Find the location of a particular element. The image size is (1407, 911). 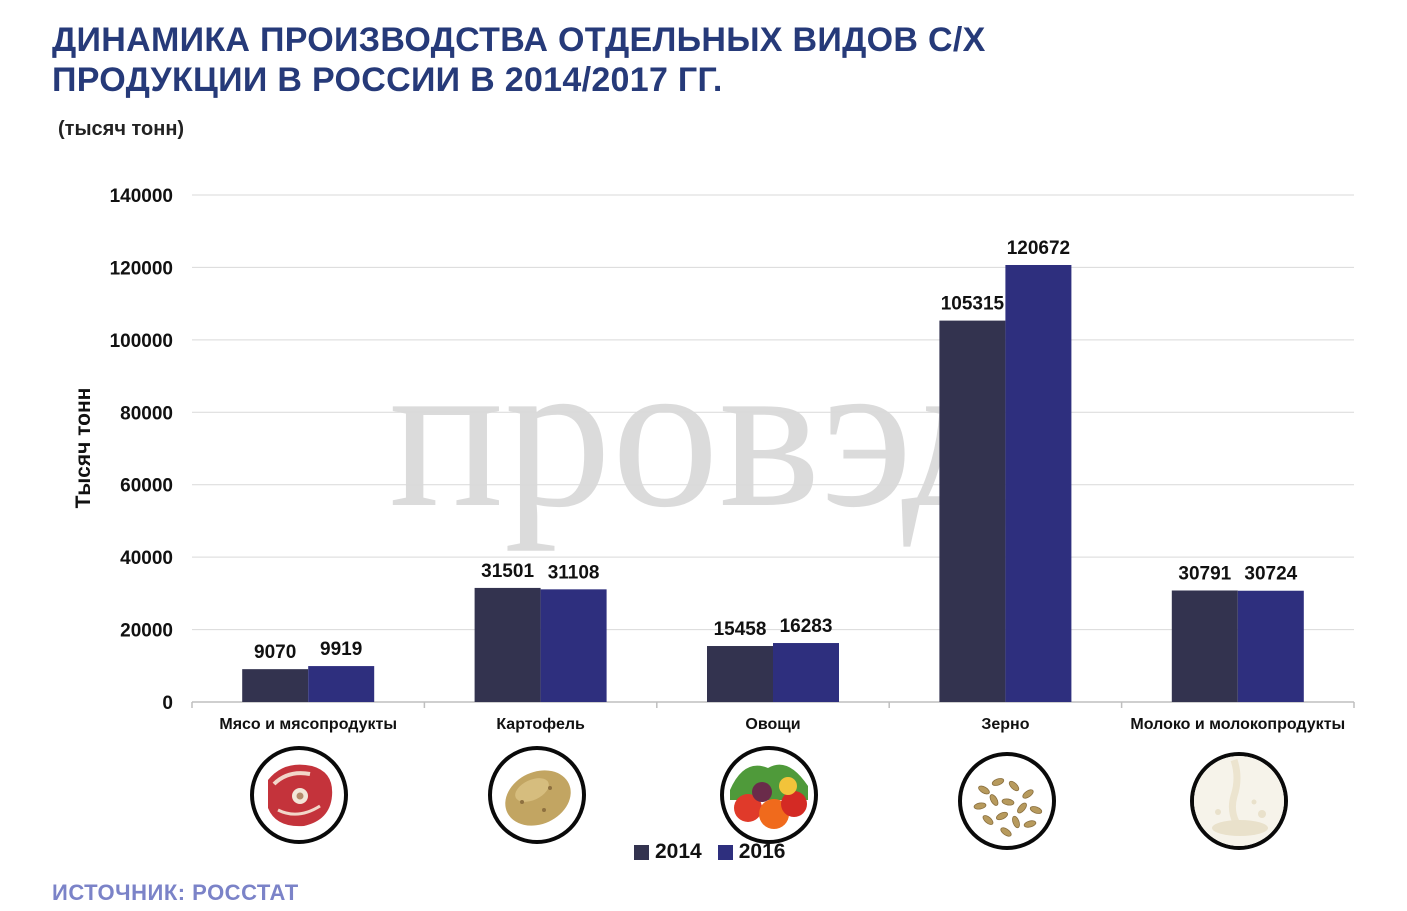

y-tick-label: 20000 is located at coordinates (146, 631).